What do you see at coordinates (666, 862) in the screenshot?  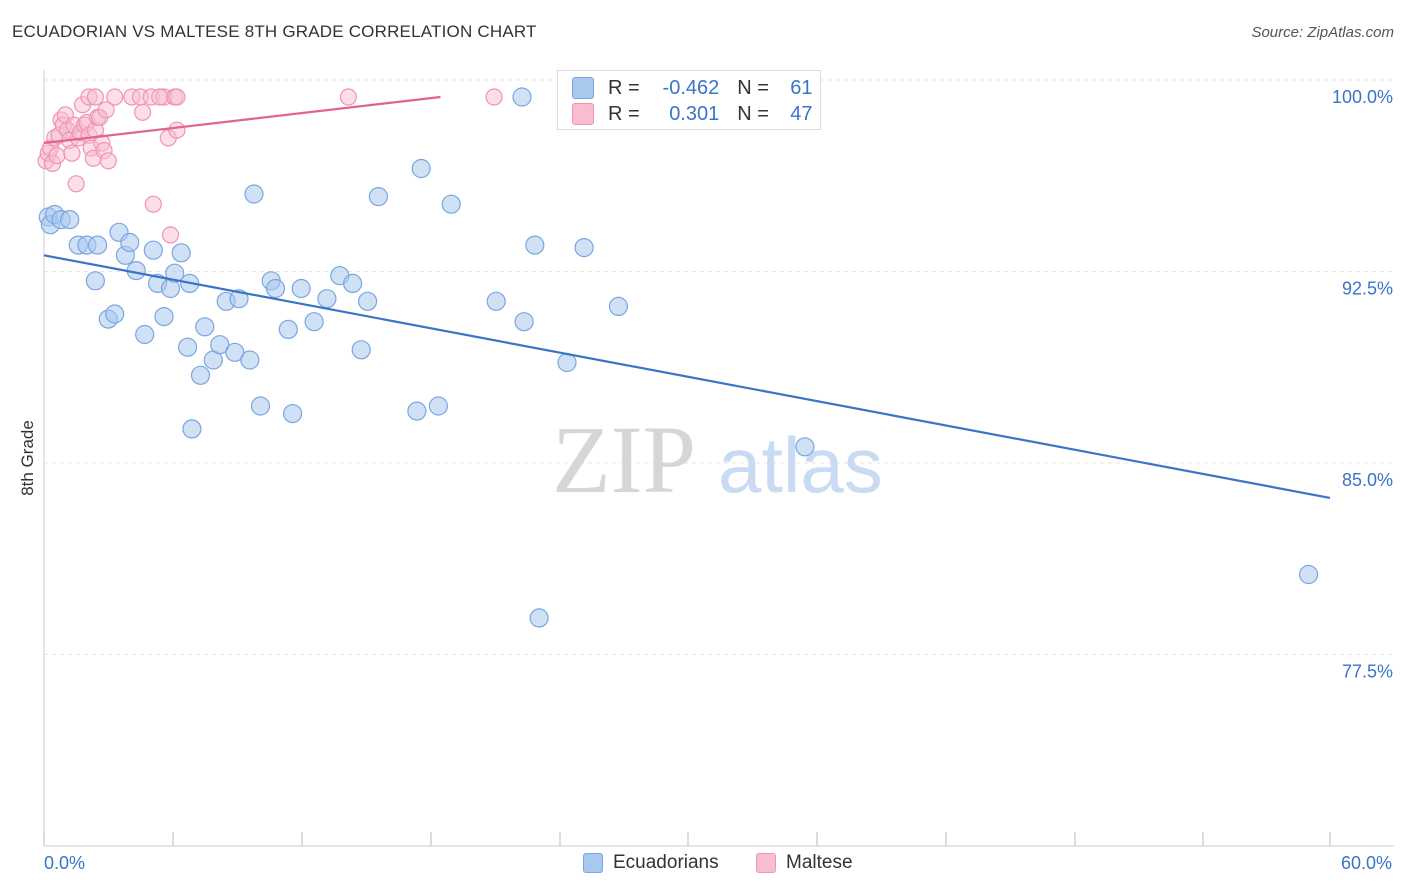 I see `legend-label-ecuadorians: Ecuadorians` at bounding box center [666, 862].